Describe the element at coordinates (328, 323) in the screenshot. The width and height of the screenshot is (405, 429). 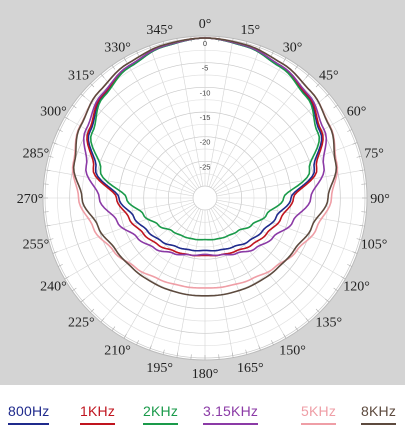
I see `angle-label: 135°` at that location.